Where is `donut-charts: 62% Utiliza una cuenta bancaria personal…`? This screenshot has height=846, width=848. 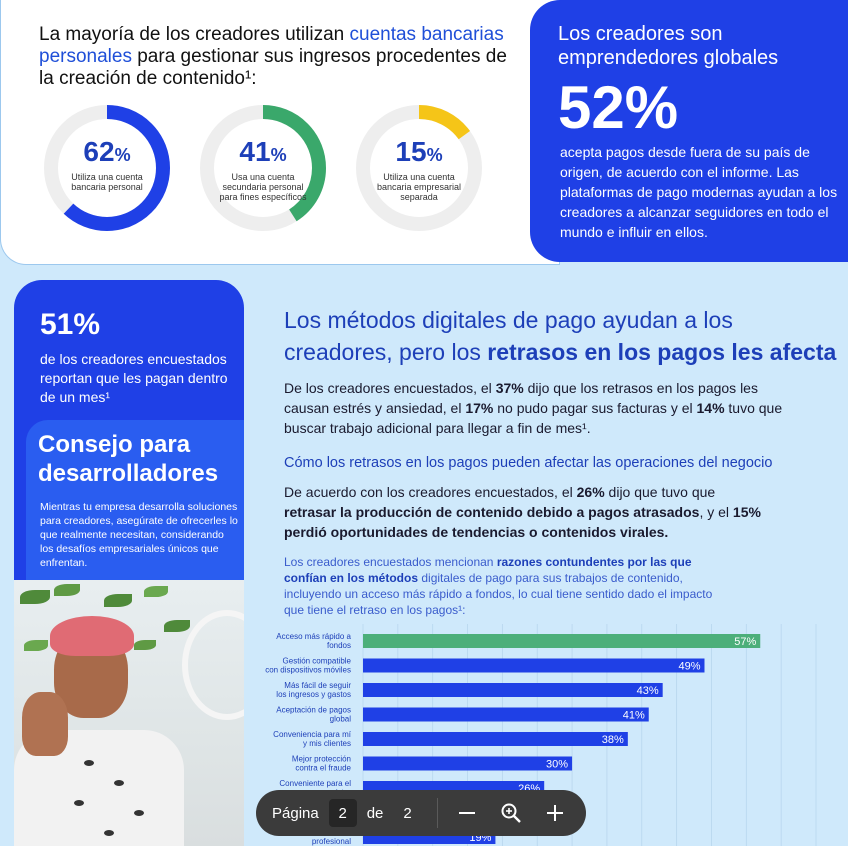
donut-charts: 62% Utiliza una cuenta bancaria personal… is located at coordinates (263, 168).